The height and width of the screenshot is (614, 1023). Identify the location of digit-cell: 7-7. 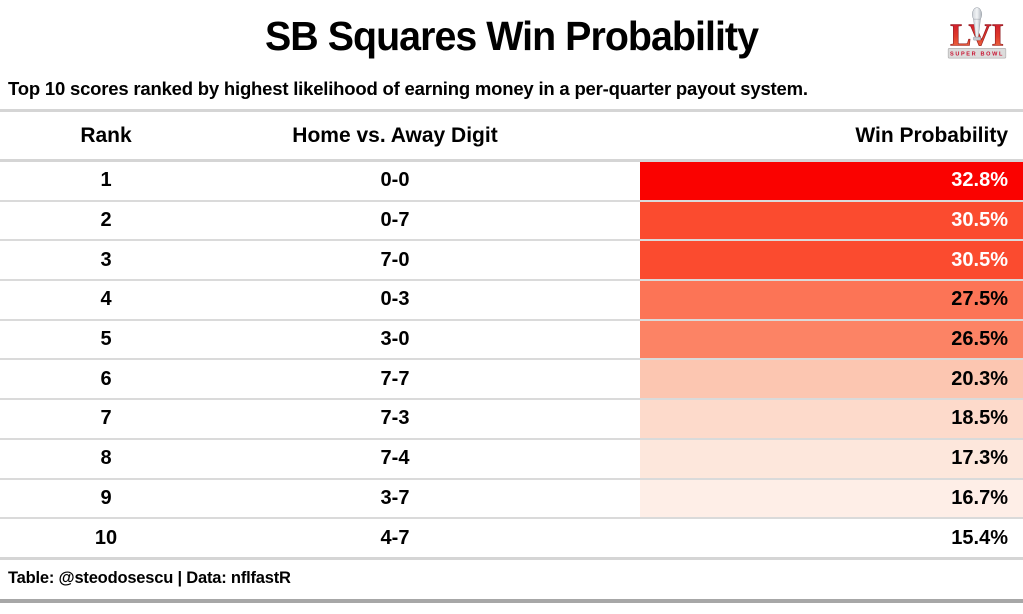
(395, 378).